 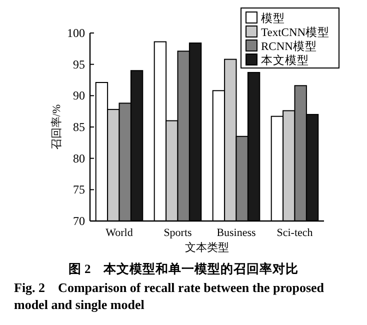 I want to click on y-tick-label: 90, so click(x=79, y=95).